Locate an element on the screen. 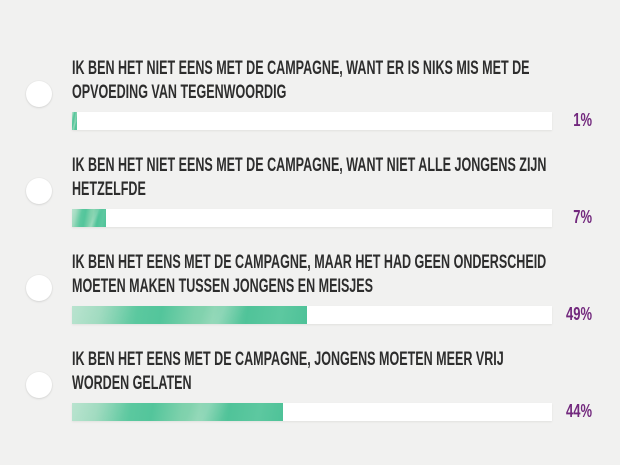 The height and width of the screenshot is (465, 620). option-label-line2: WORDEN GELATEN is located at coordinates (132, 383).